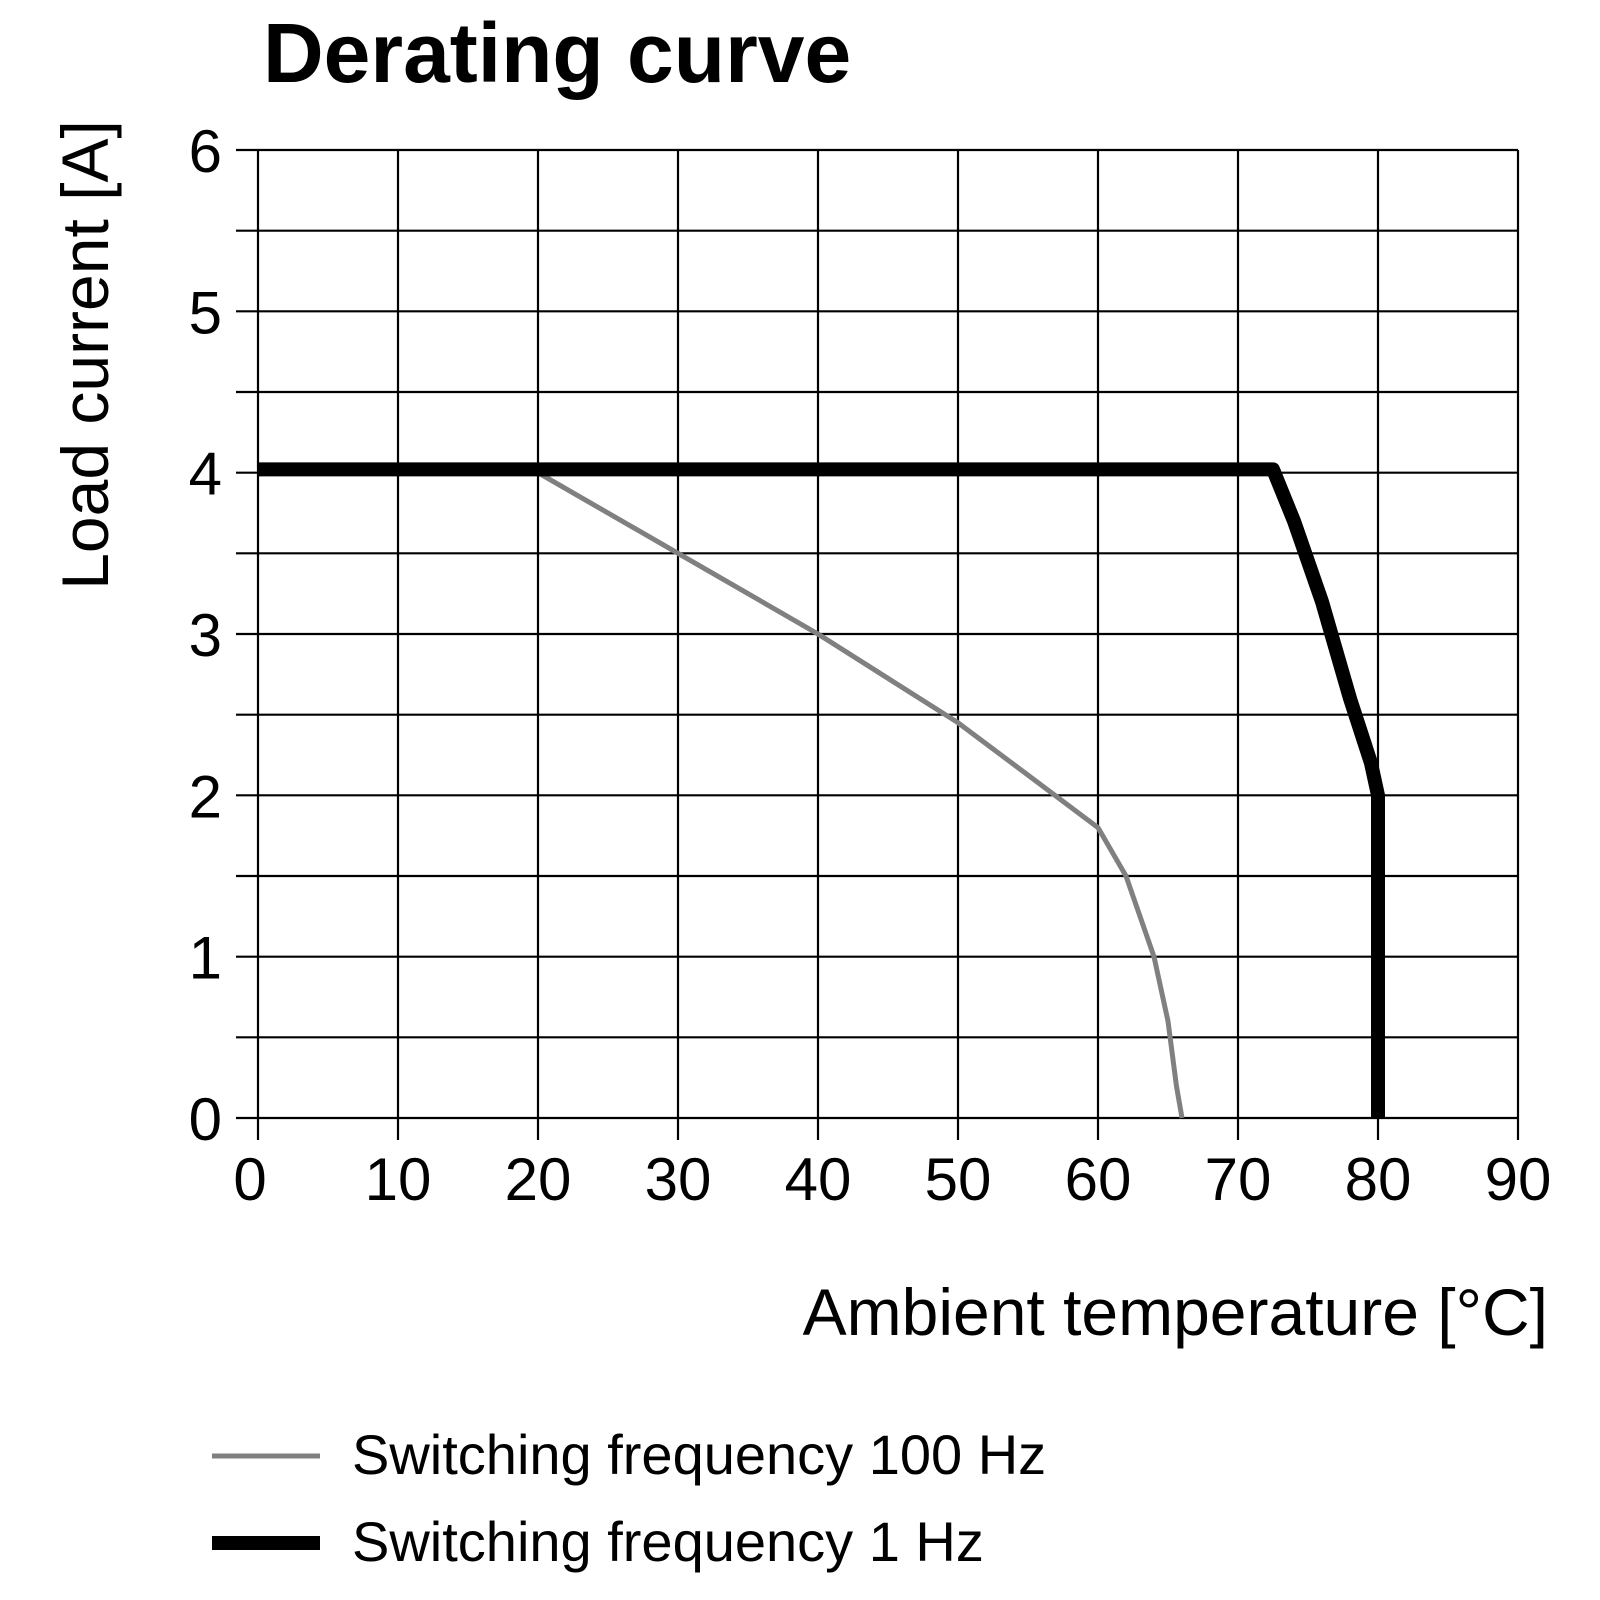 The width and height of the screenshot is (1600, 1600). I want to click on x-tick-label-1: 10, so click(398, 1179).